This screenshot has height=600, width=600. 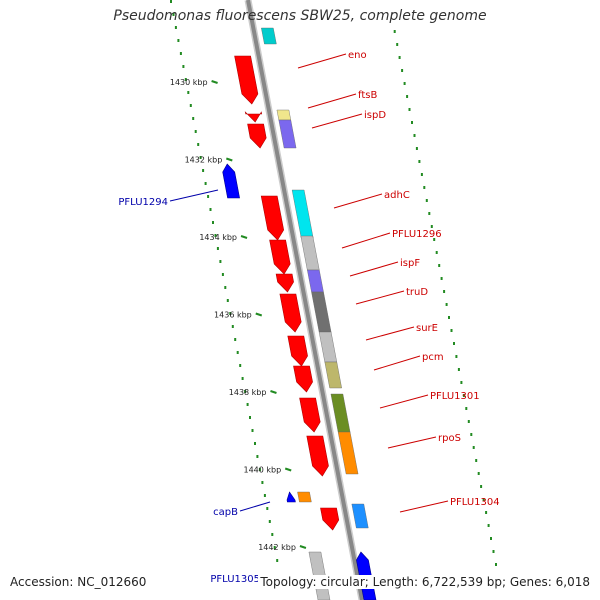 I want to click on gene-label-trud: truD, so click(x=417, y=292).